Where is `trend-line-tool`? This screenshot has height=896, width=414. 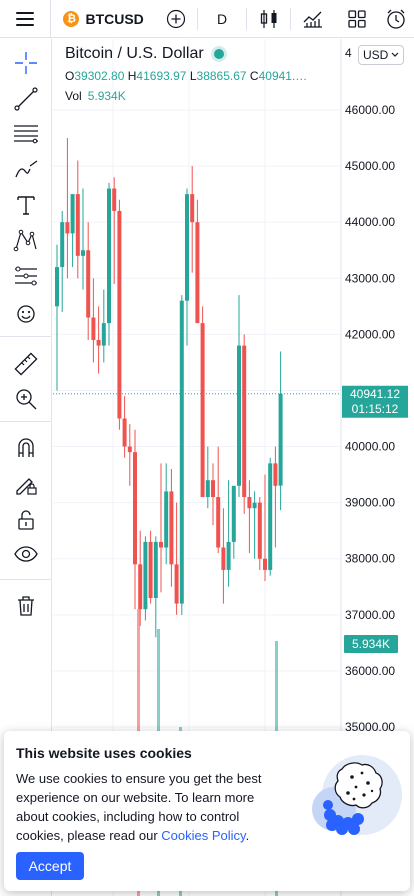 trend-line-tool is located at coordinates (26, 99).